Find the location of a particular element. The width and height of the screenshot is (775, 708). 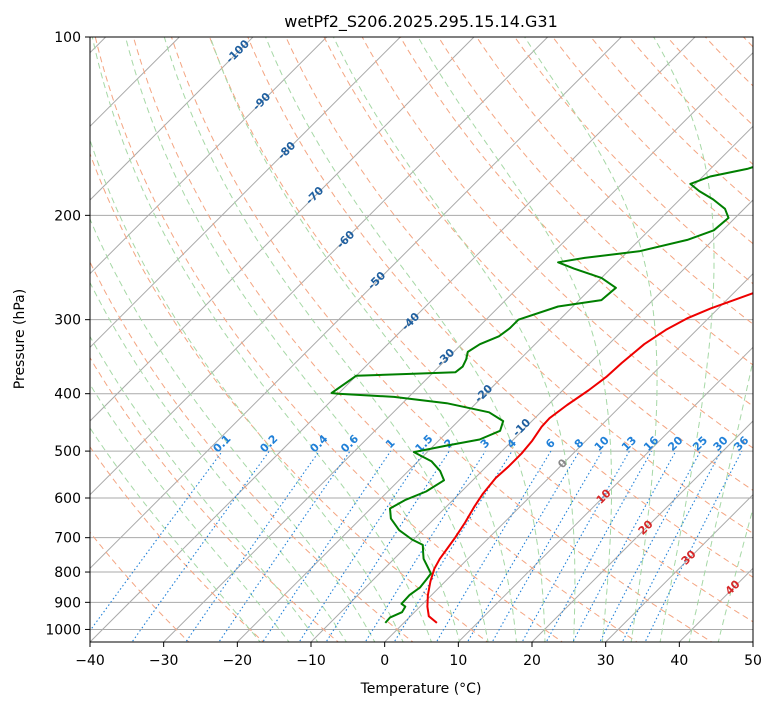

y-tick-label: 400 is located at coordinates (67, 395).